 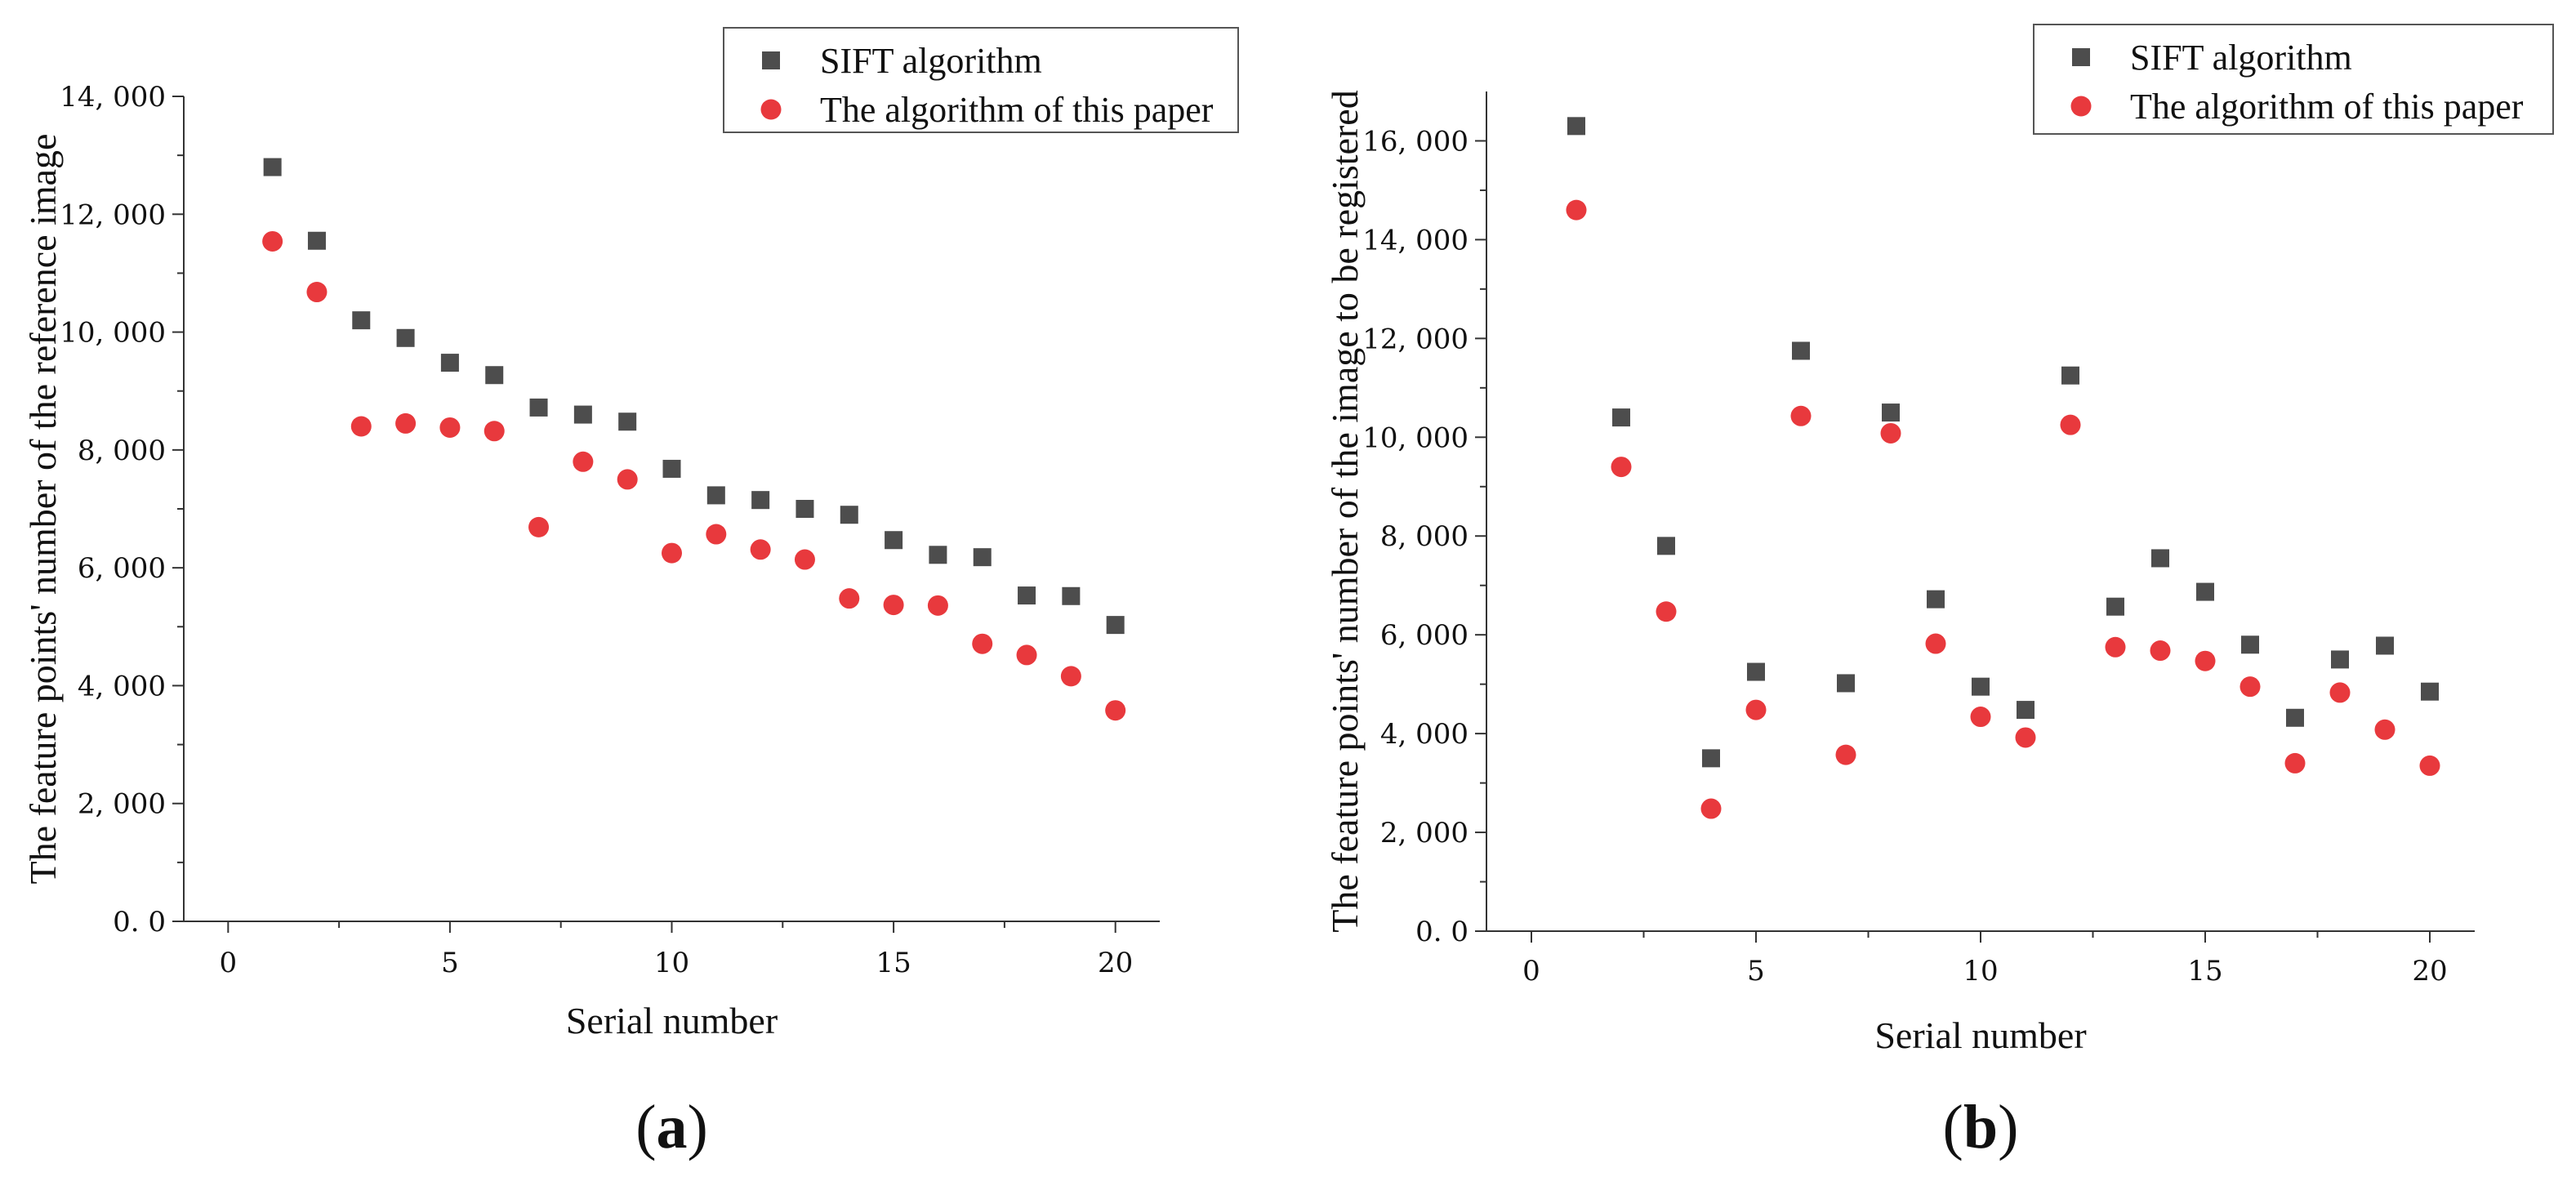 What do you see at coordinates (113, 97) in the screenshot?
I see `y-tick-label: 14, 000` at bounding box center [113, 97].